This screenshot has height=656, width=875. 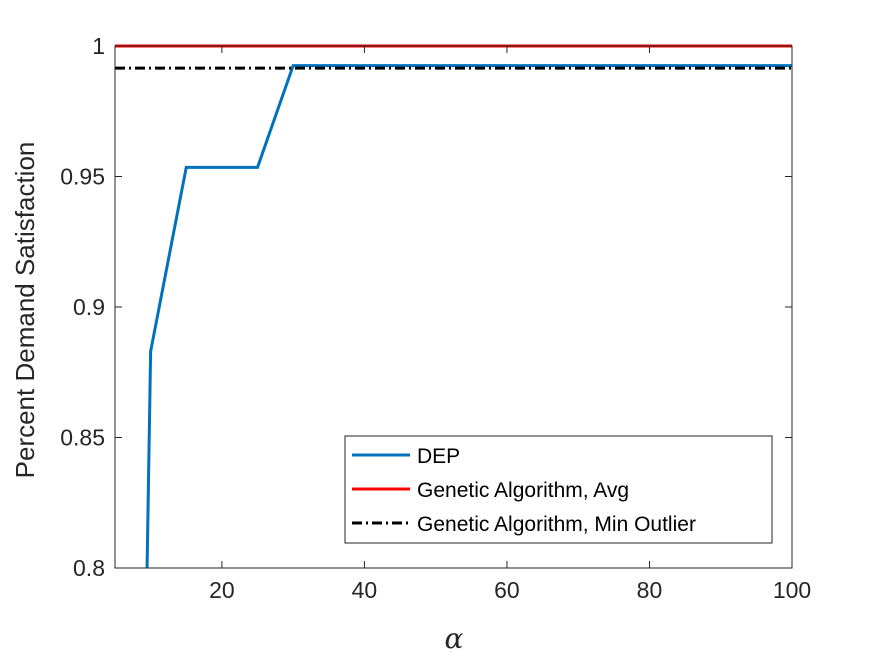 I want to click on y-tick-label: 0.9, so click(x=89, y=307).